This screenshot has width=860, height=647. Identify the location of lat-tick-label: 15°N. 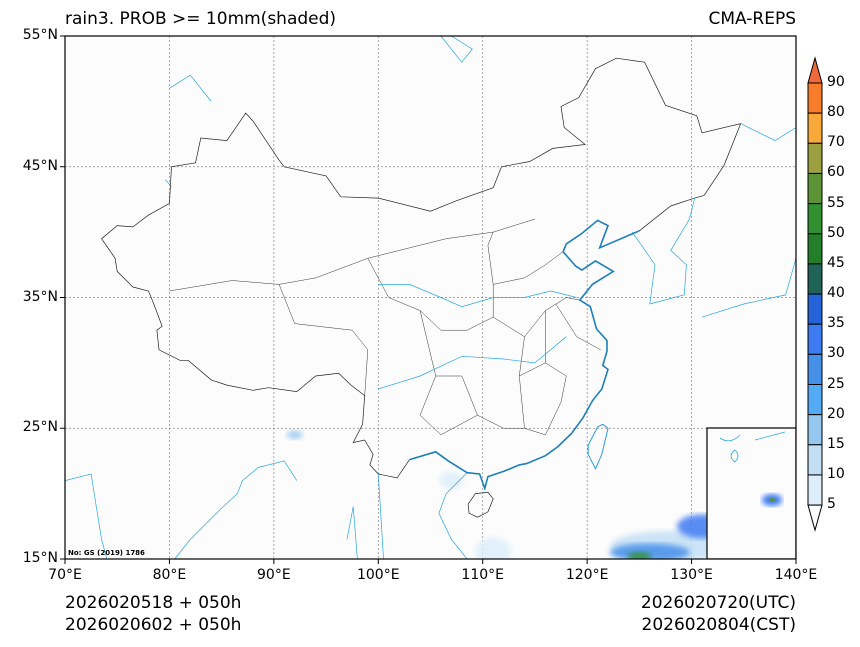
(40, 558).